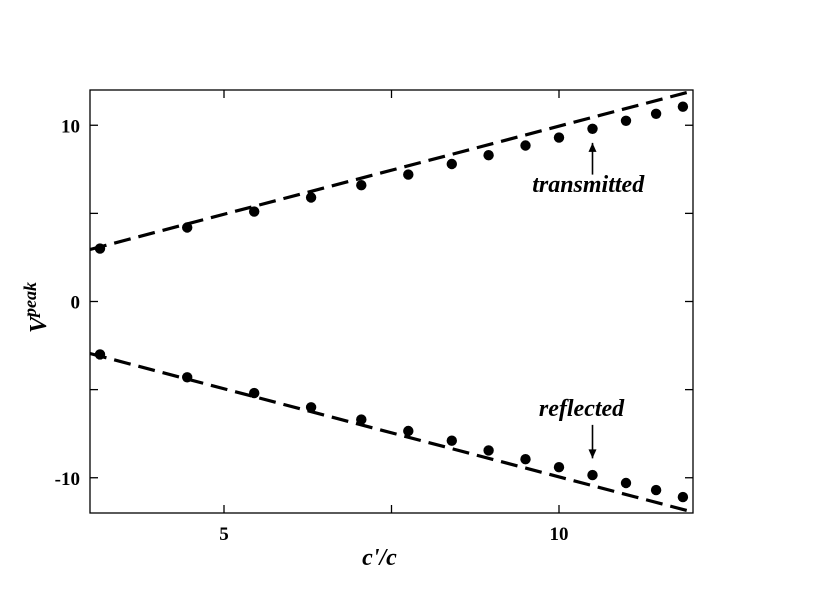 This screenshot has height=592, width=830. Describe the element at coordinates (70, 126) in the screenshot. I see `y-tick-label: 10` at that location.